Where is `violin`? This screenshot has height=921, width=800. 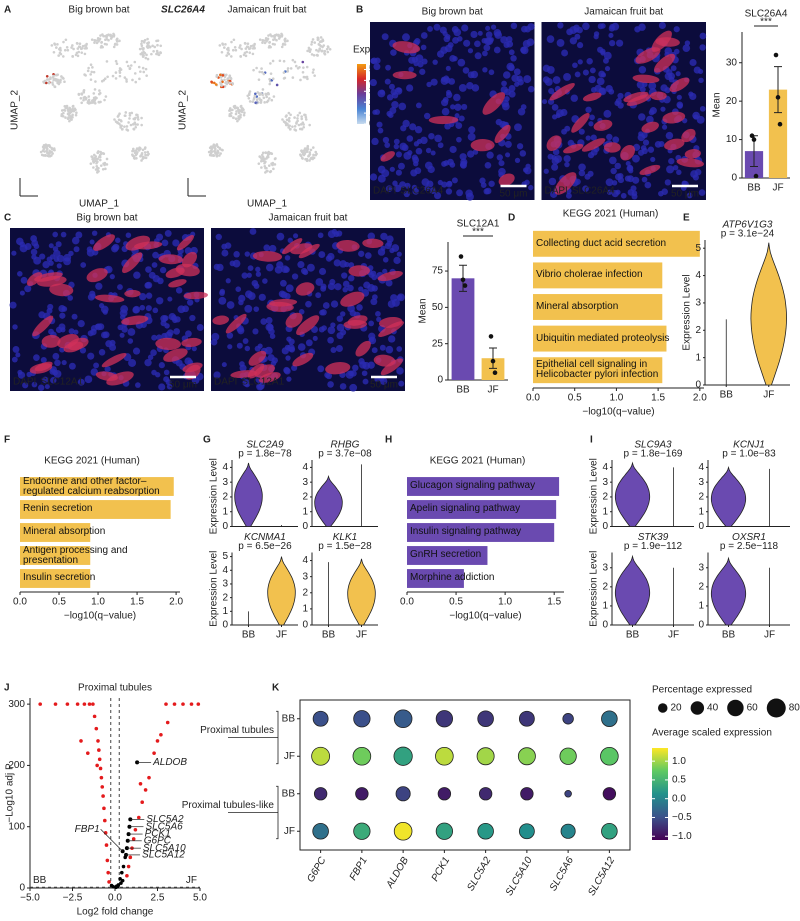
violin is located at coordinates (728, 496).